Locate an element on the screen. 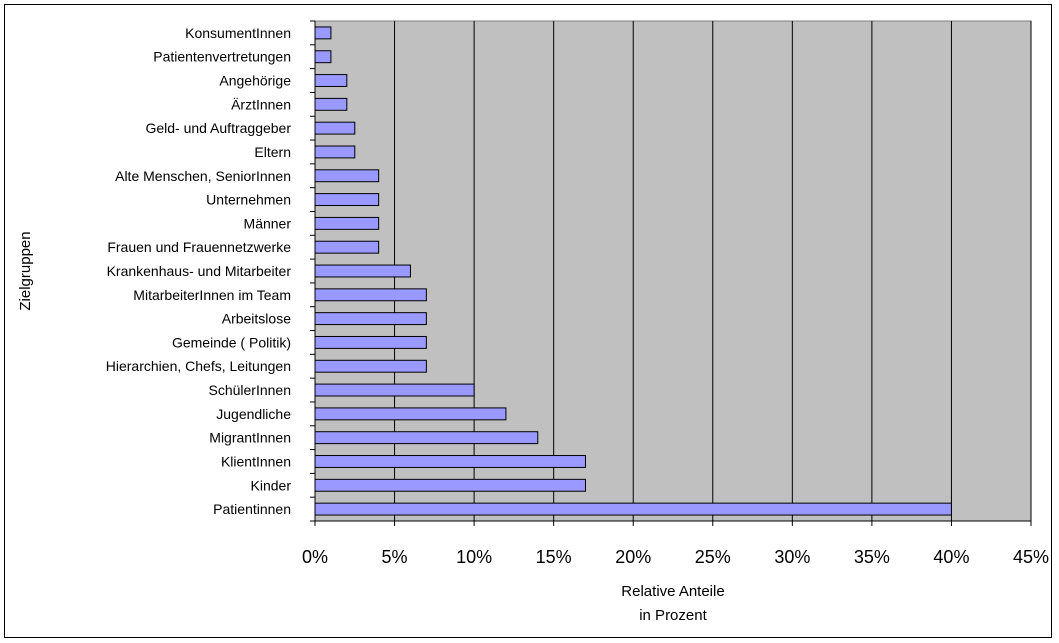  category-label: Frauen und Frauennetzwerke is located at coordinates (199, 247).